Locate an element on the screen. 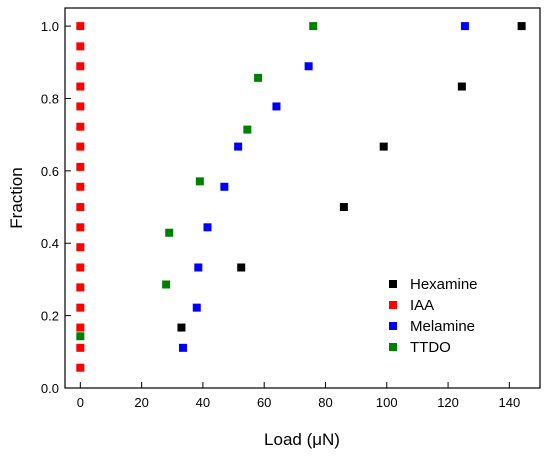 This screenshot has width=550, height=457. y-tick-label: 0.4 is located at coordinates (50, 243).